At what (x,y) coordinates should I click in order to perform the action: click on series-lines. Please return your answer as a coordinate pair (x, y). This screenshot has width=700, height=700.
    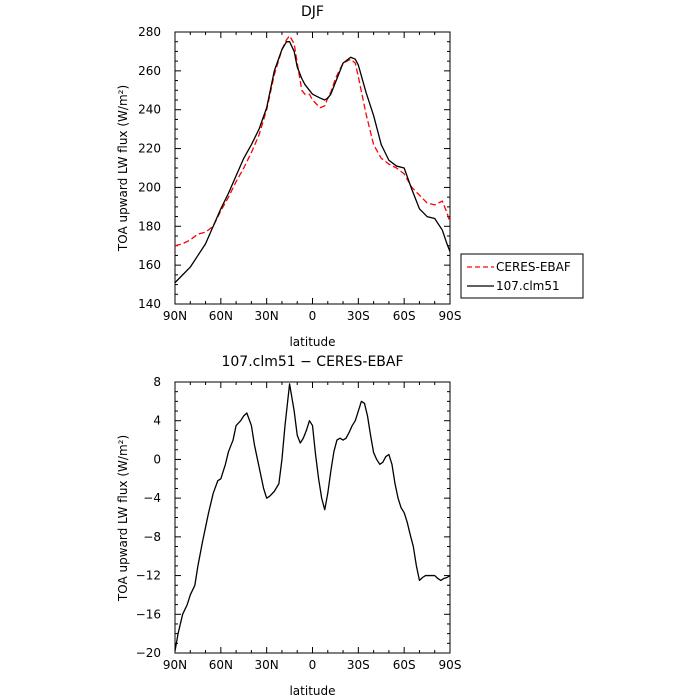
    Looking at the image, I should click on (312, 159).